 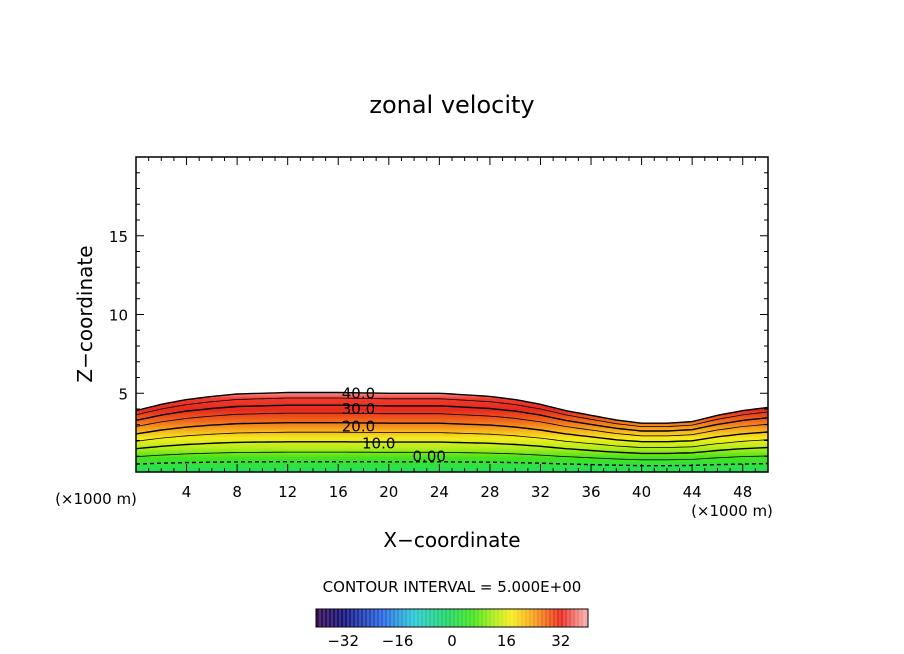 I want to click on contour-lines, so click(x=452, y=429).